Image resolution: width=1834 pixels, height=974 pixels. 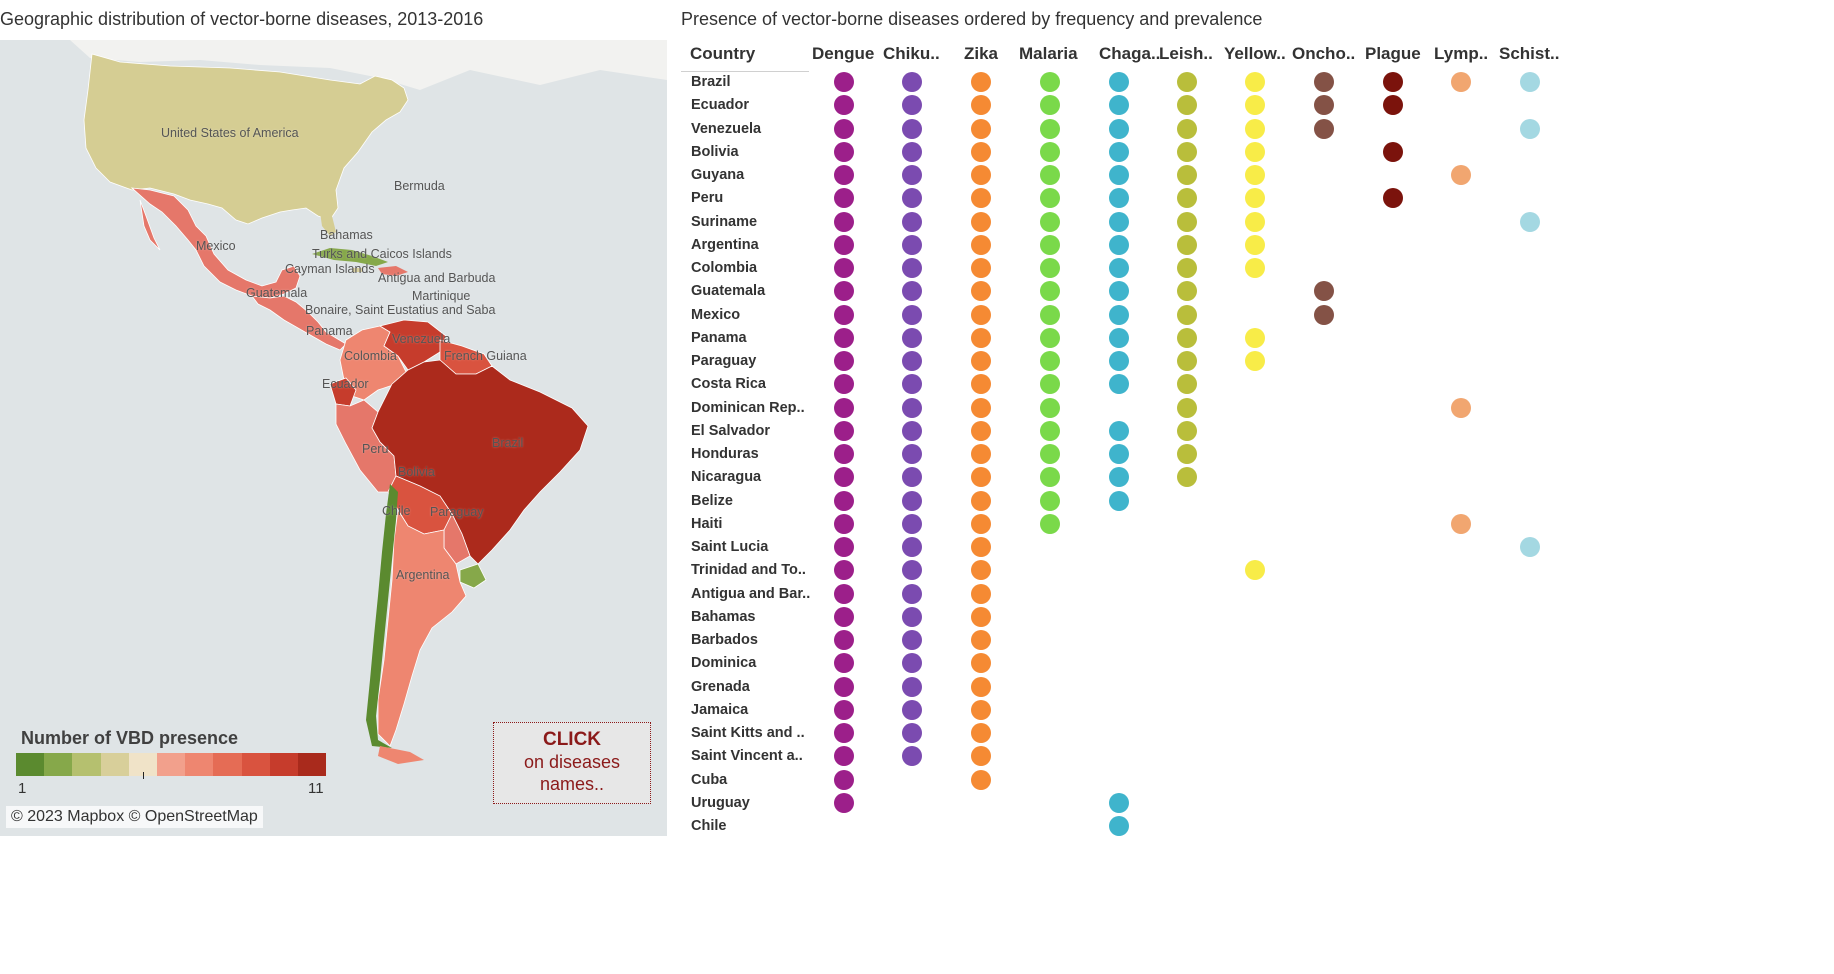 I want to click on map-attribution: © 2023 Mapbox © OpenStreetMap, so click(x=134, y=817).